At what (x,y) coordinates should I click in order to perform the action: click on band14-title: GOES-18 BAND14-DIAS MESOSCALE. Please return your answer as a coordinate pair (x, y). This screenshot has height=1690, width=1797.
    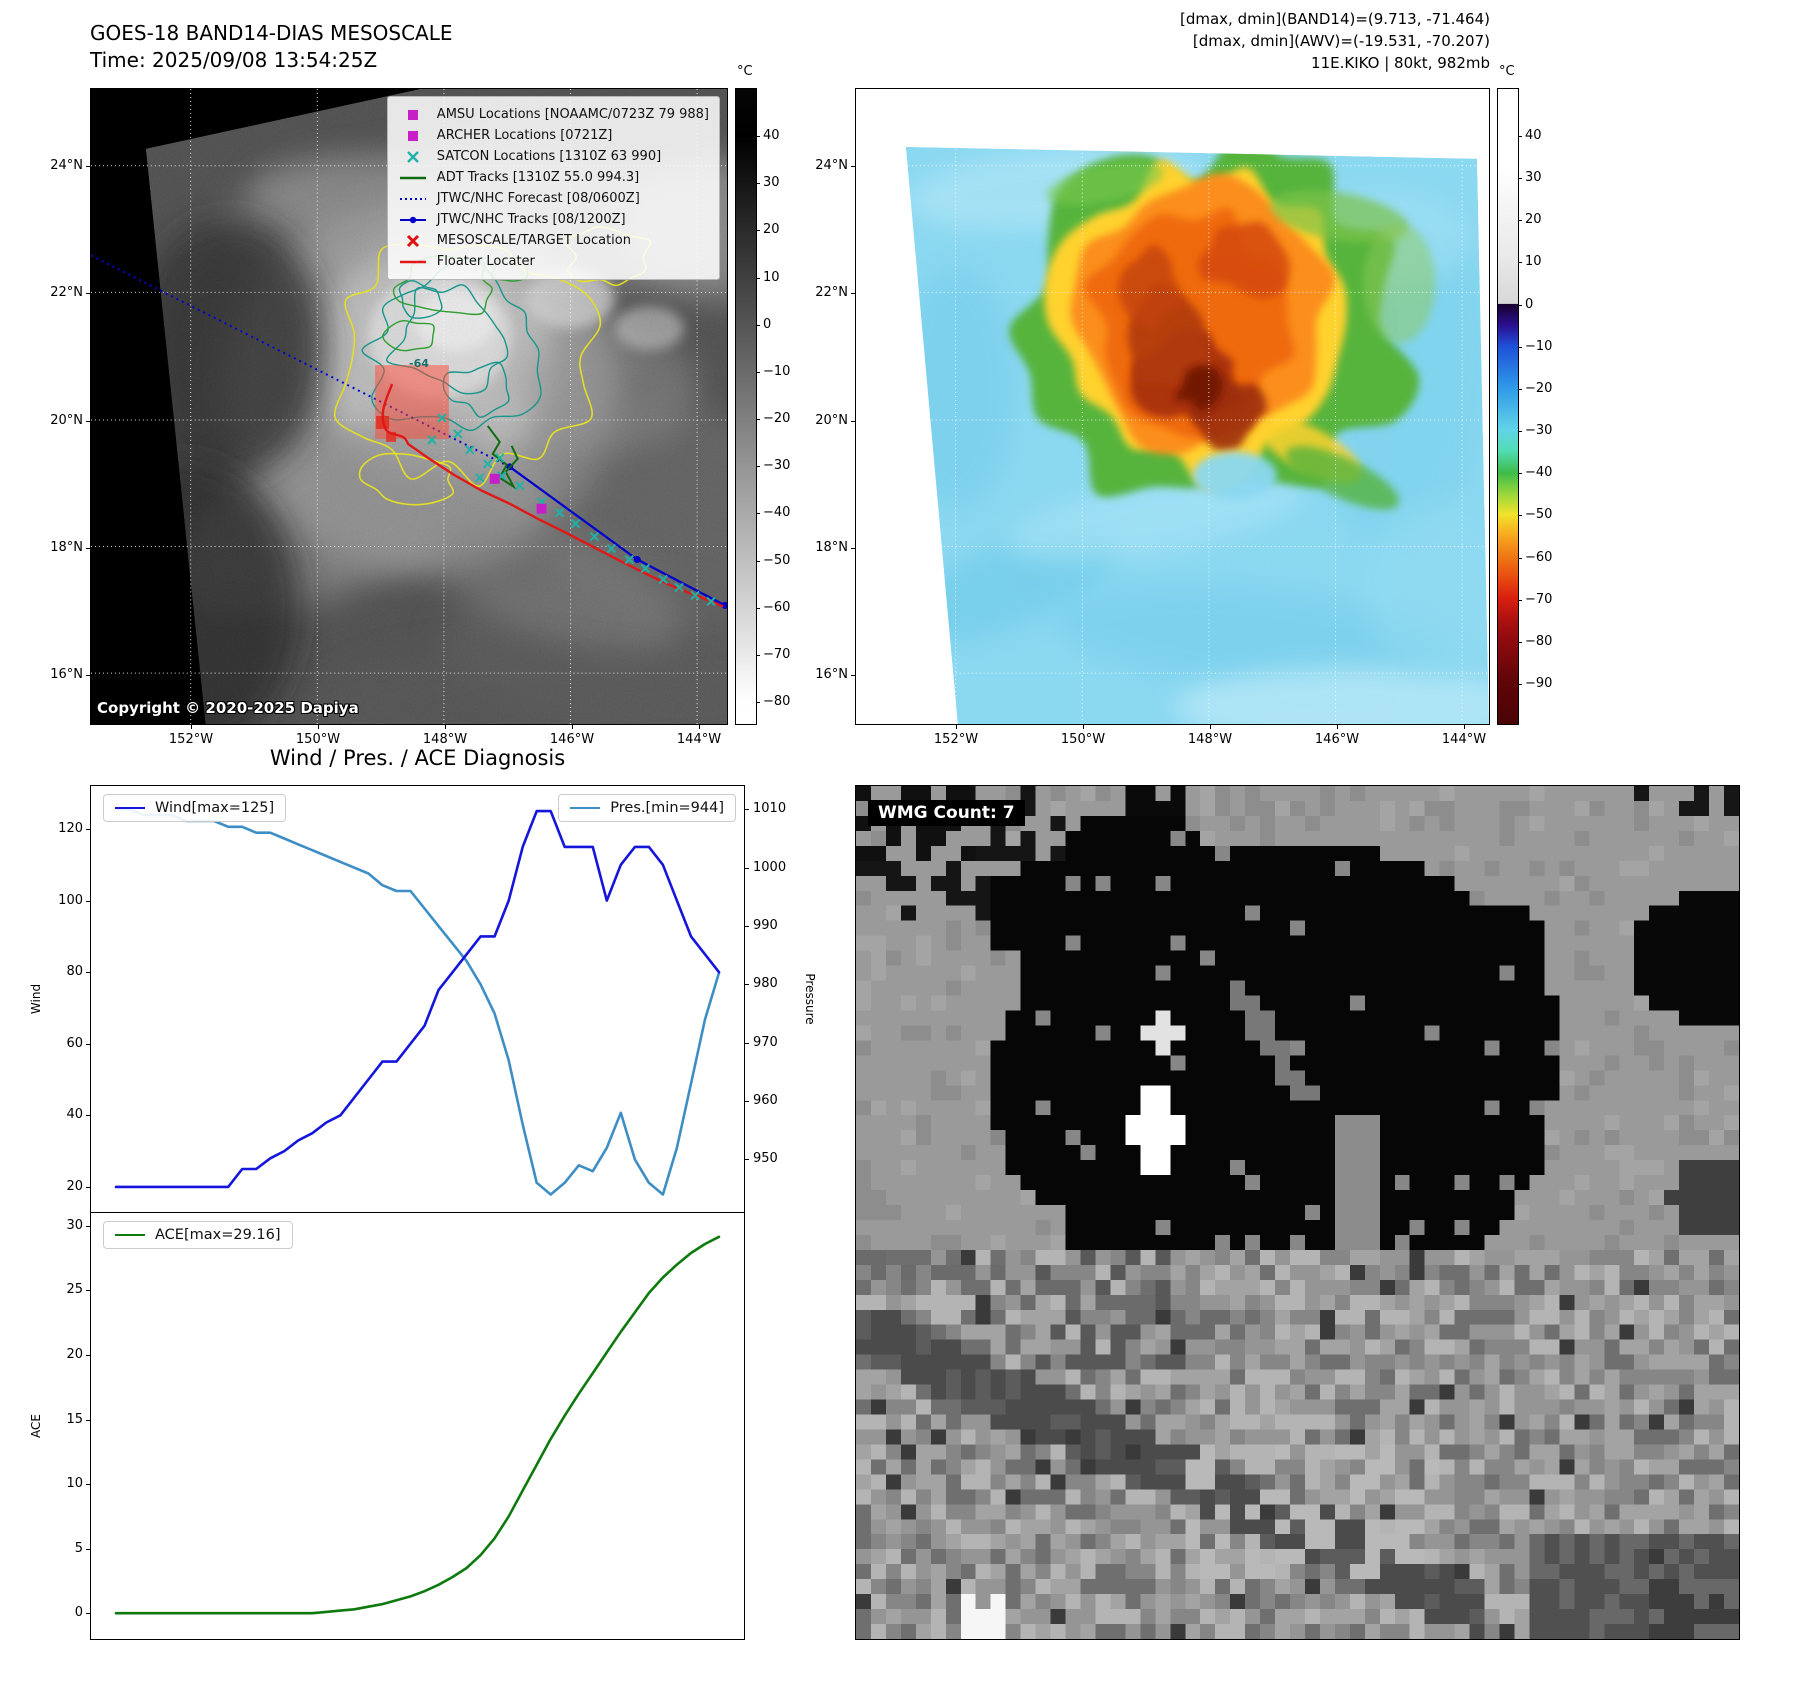
    Looking at the image, I should click on (271, 33).